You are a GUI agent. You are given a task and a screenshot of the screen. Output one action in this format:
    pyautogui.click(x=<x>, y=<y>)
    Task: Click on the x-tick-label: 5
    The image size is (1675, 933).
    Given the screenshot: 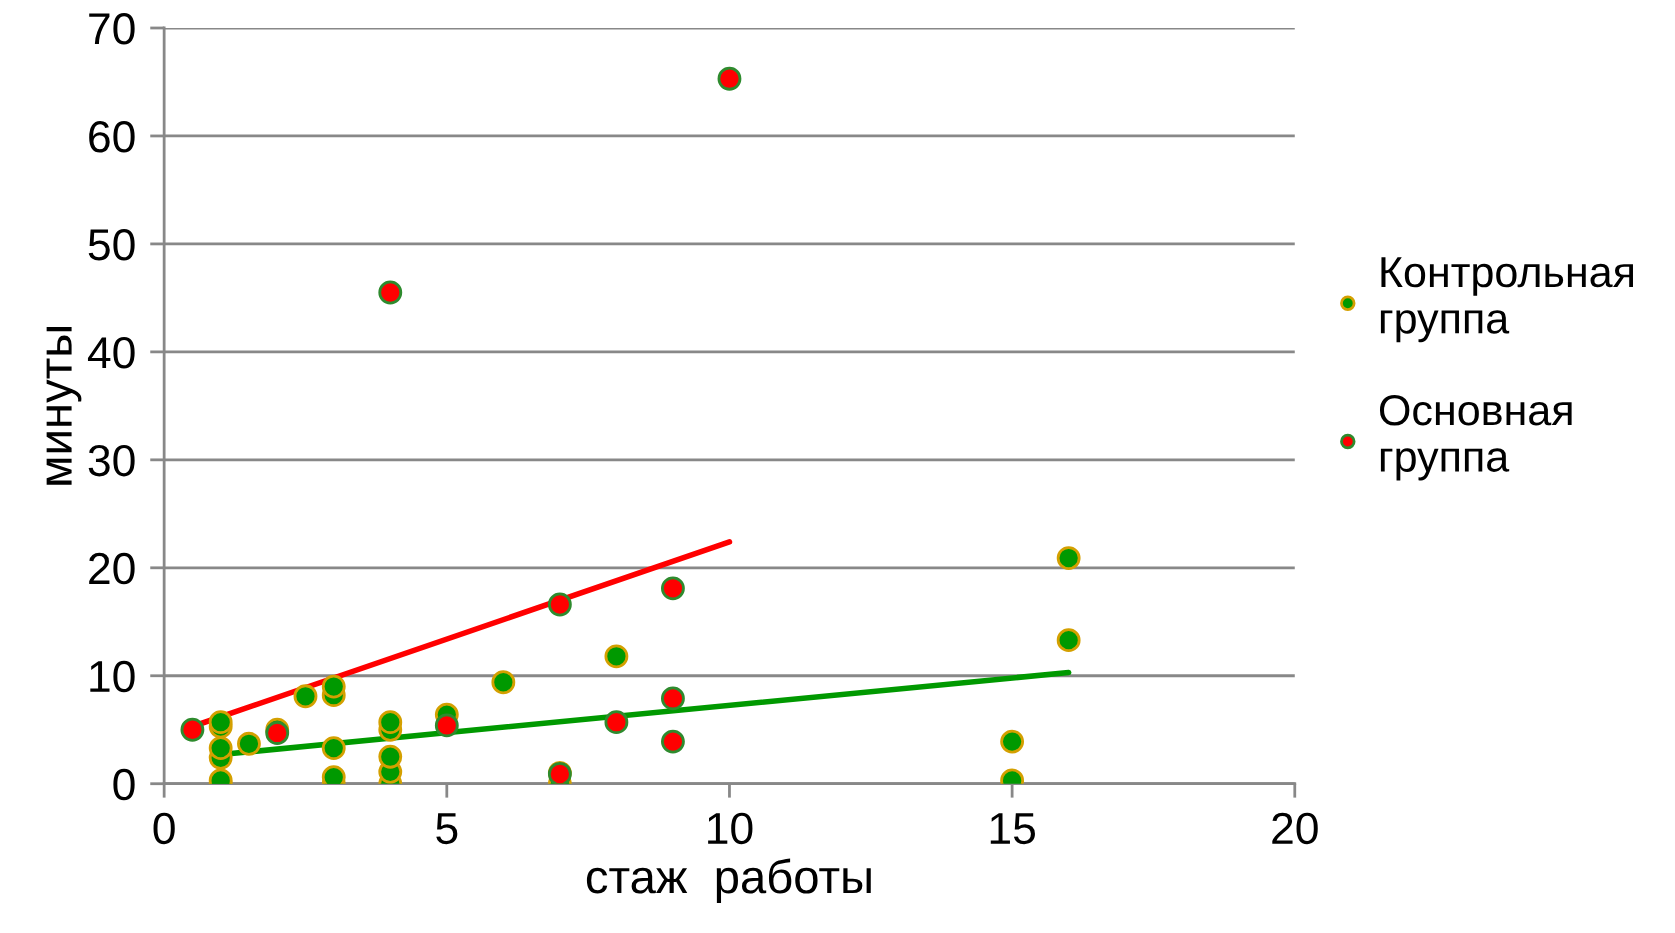 What is the action you would take?
    pyautogui.click(x=447, y=829)
    